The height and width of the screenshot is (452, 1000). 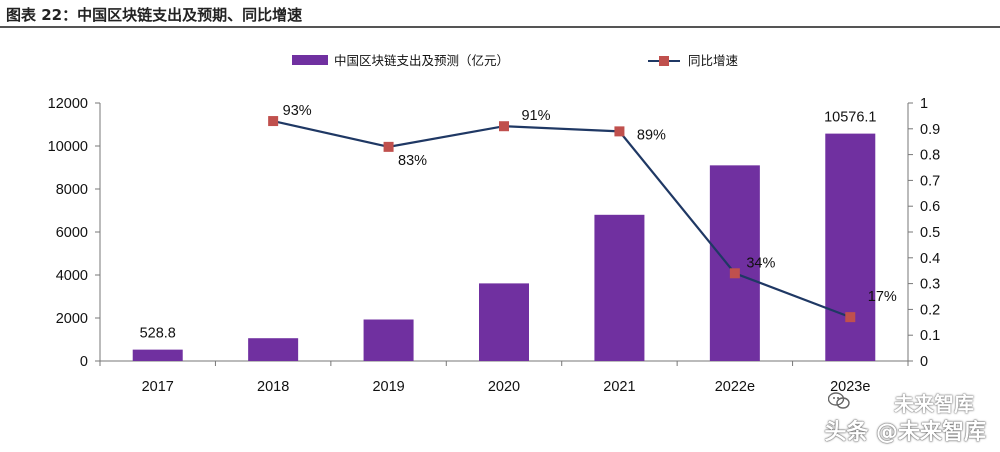 I want to click on left-tick-label: 2000, so click(x=72, y=319).